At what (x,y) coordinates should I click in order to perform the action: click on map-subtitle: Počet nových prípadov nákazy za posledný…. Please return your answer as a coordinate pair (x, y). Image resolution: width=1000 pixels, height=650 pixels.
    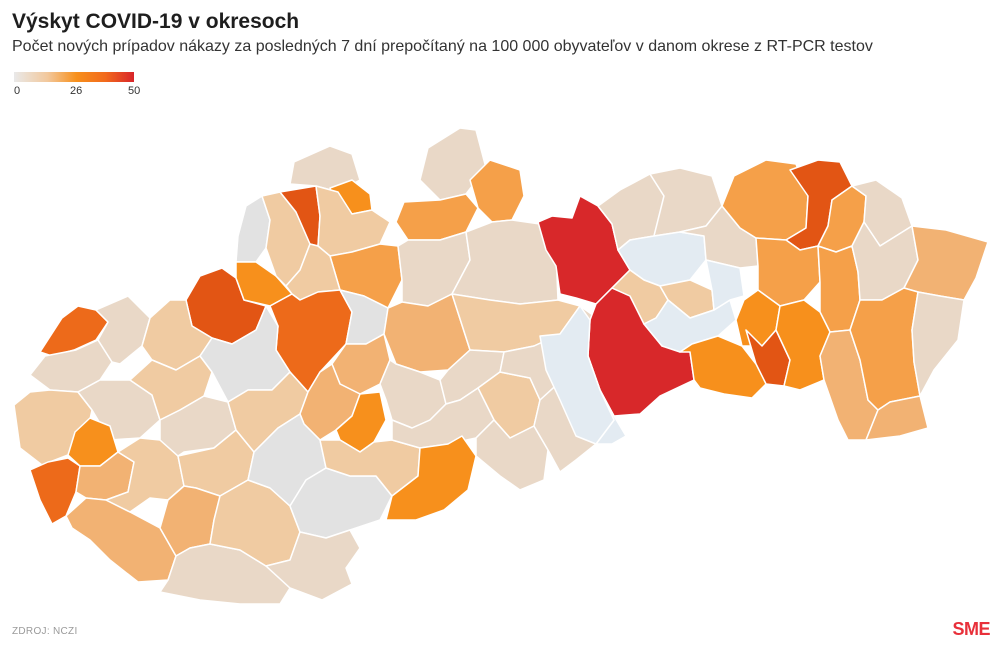
    Looking at the image, I should click on (442, 46).